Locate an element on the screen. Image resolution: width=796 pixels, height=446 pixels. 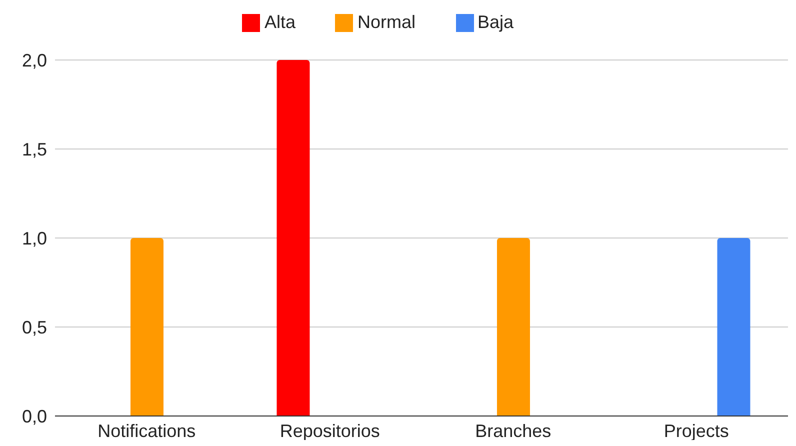
y-tick-label: 1,0 is located at coordinates (34, 238).